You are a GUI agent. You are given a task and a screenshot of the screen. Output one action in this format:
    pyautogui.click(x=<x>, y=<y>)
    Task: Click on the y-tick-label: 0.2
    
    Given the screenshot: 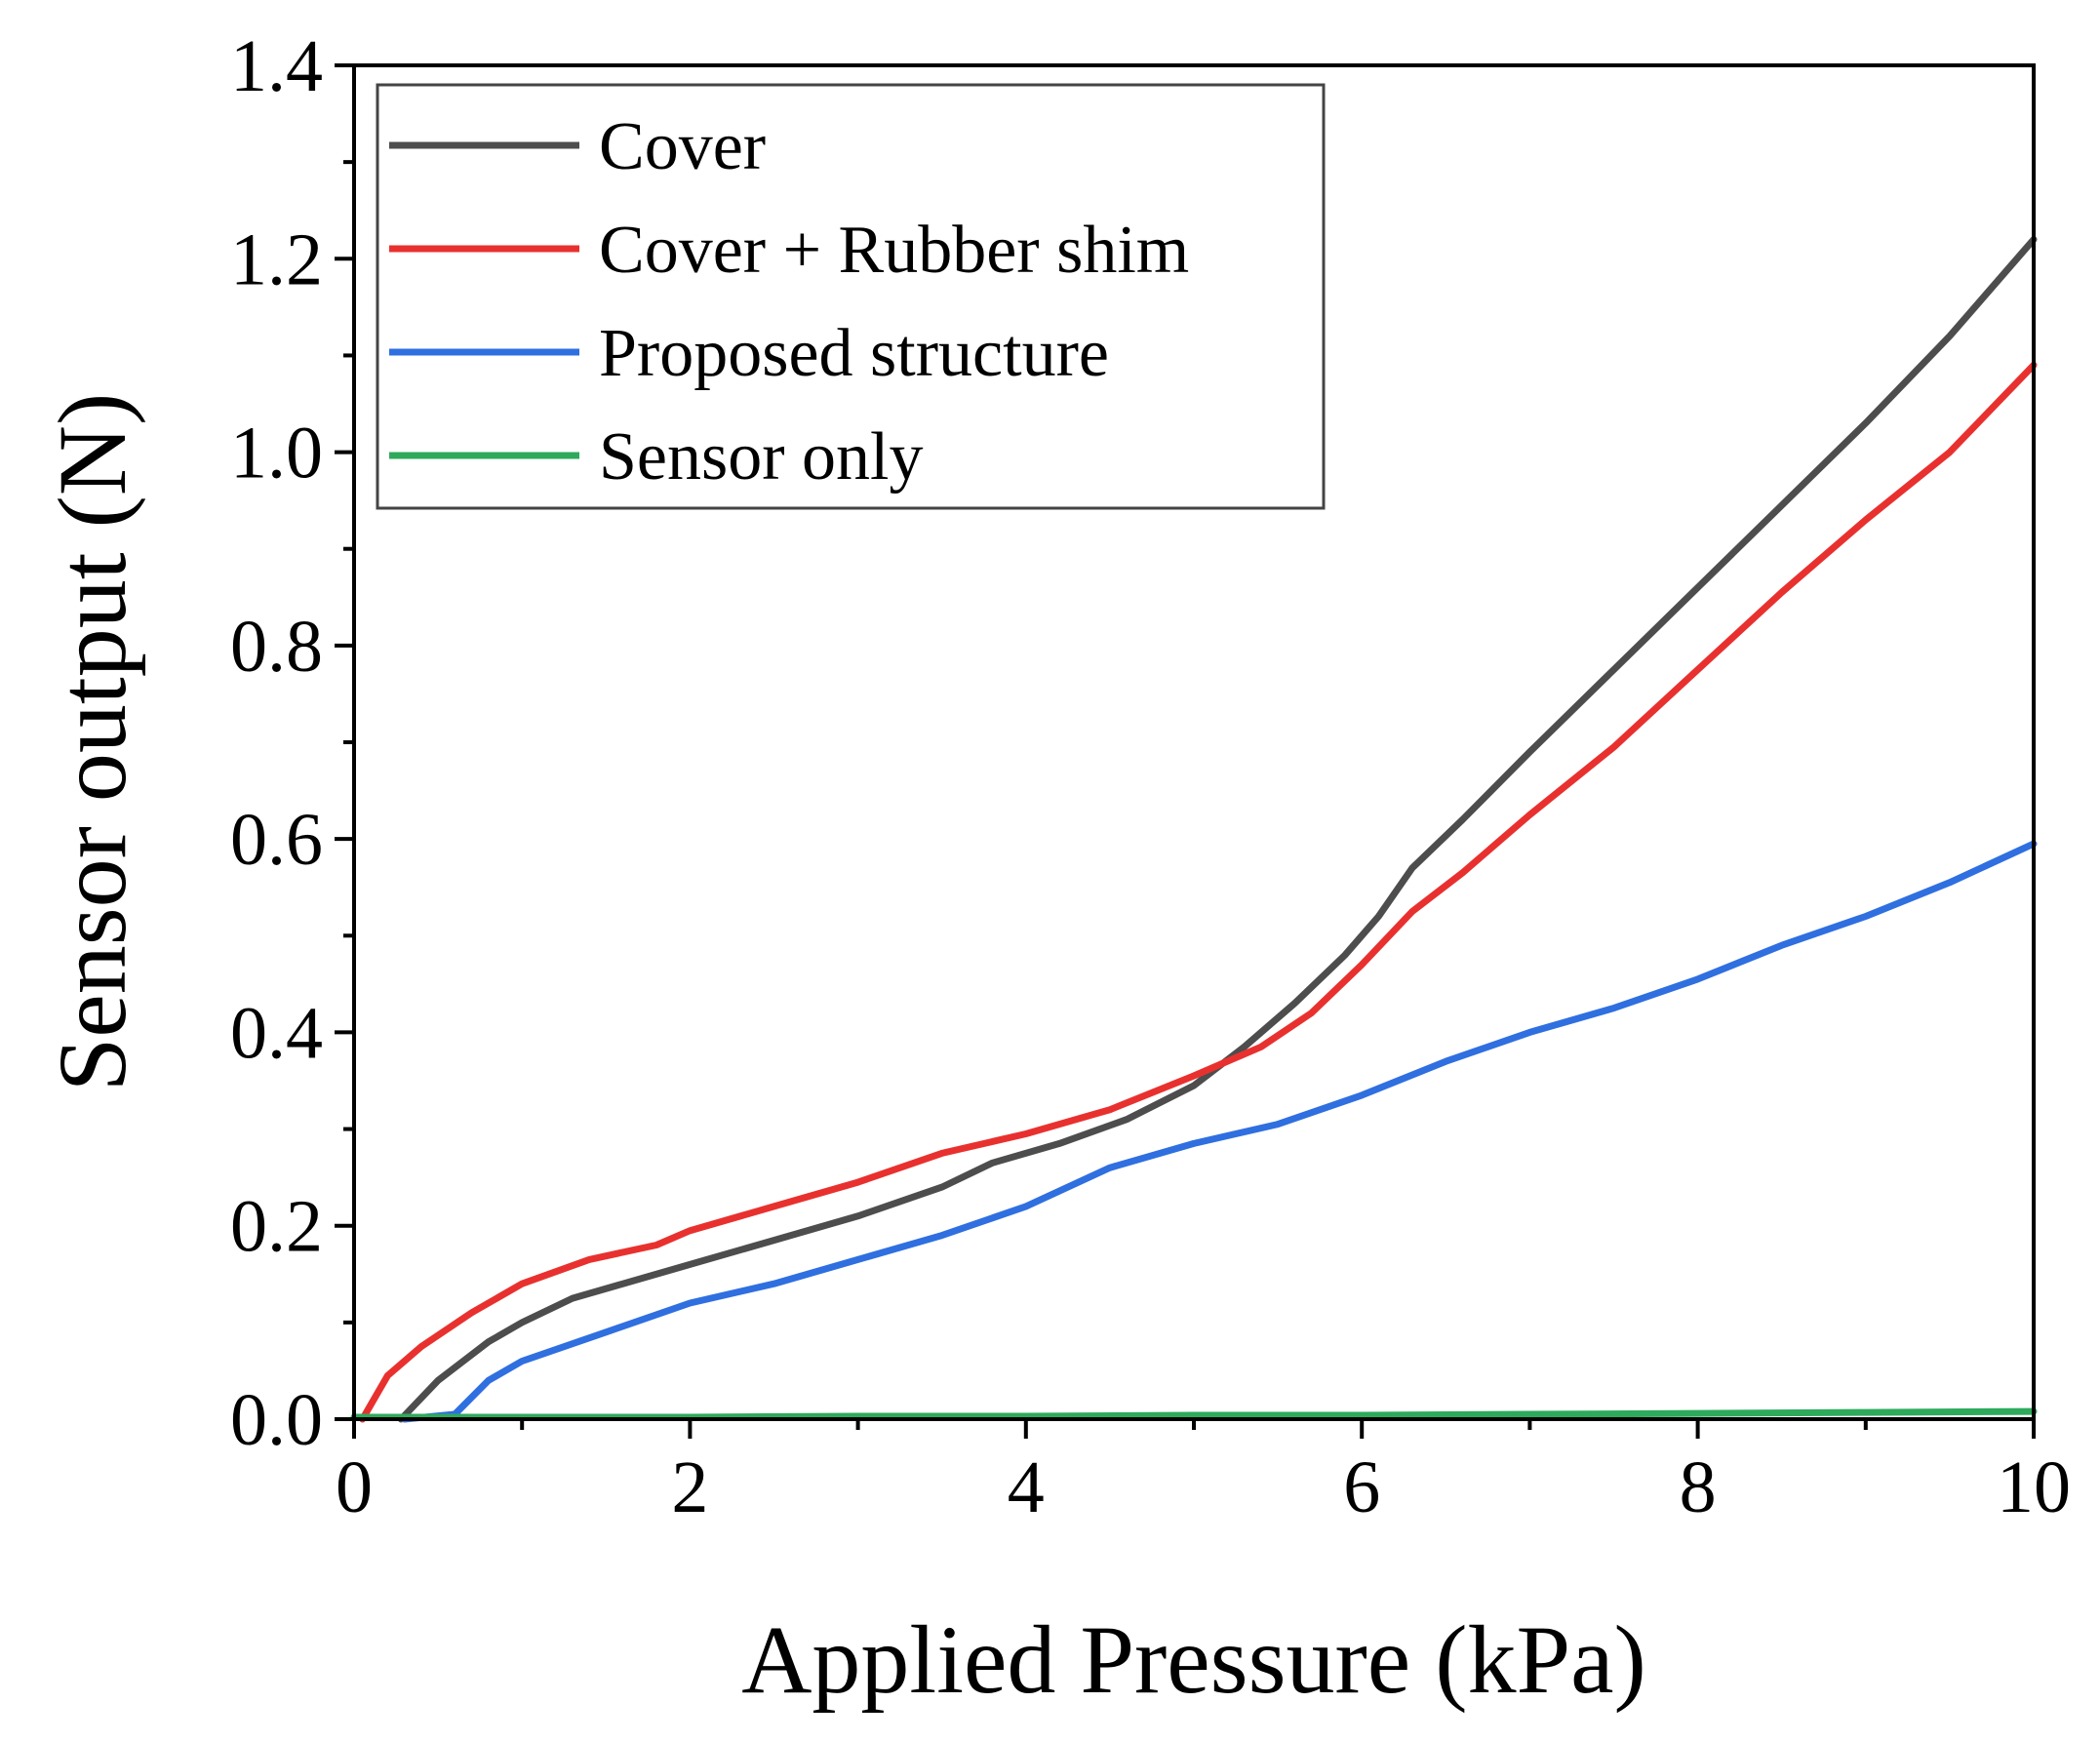 What is the action you would take?
    pyautogui.click(x=277, y=1227)
    